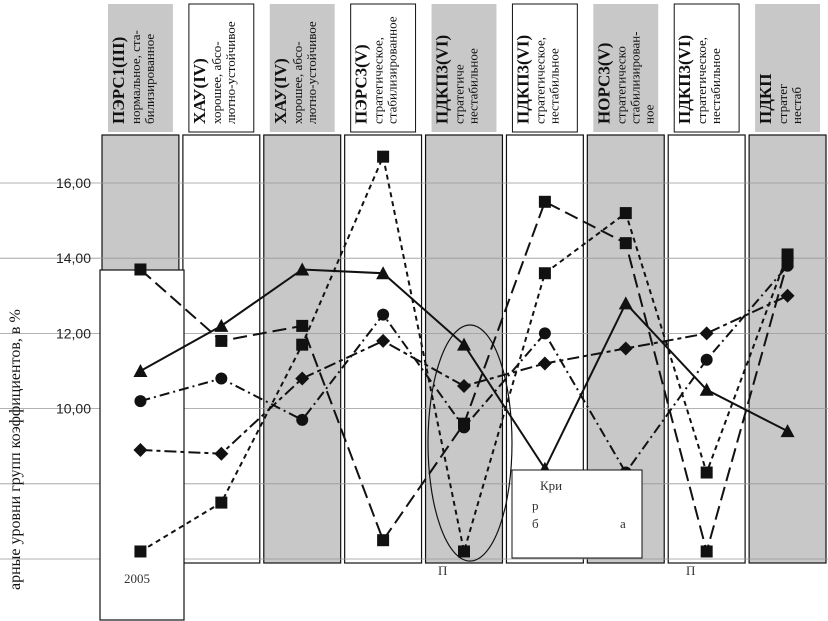 Image resolution: width=828 pixels, height=621 pixels. I want to click on category-desc: стабилизирован-, so click(634, 77).